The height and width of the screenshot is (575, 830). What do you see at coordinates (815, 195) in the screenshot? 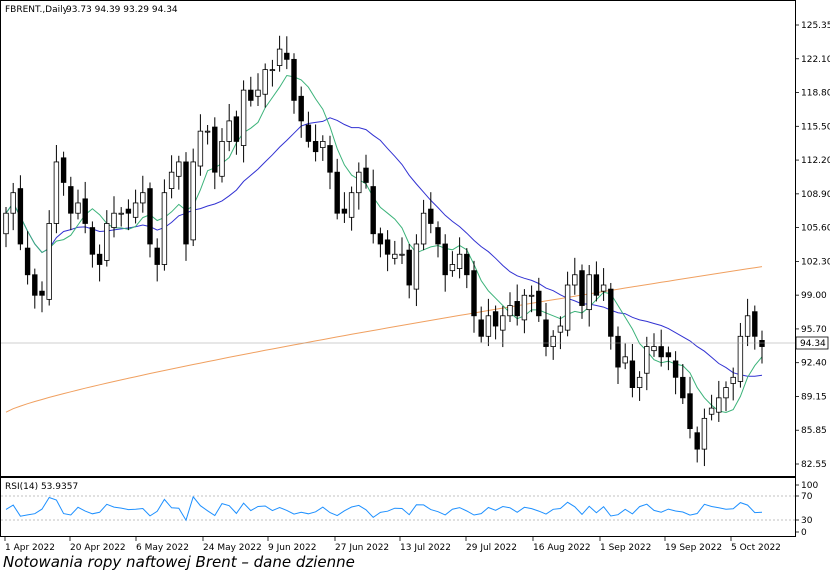
I see `price-tick-label: 108.90` at bounding box center [815, 195].